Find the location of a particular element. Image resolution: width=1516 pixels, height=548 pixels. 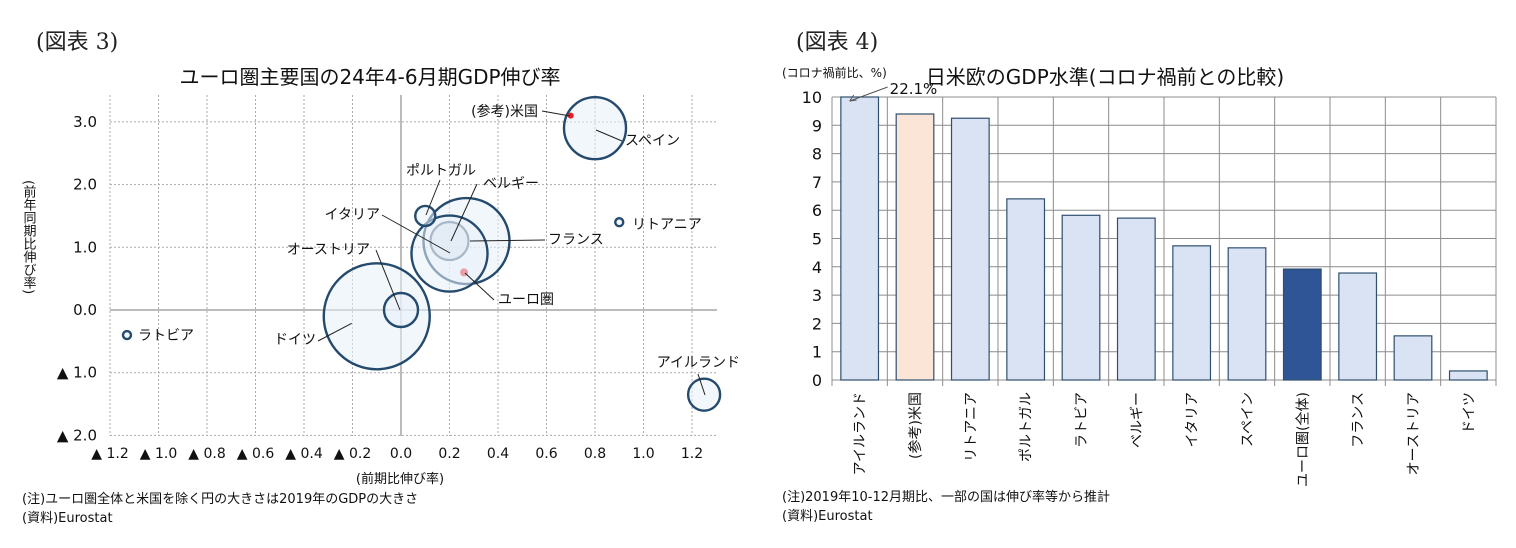

y-tick-label: ▲ 2.0 is located at coordinates (77, 435).